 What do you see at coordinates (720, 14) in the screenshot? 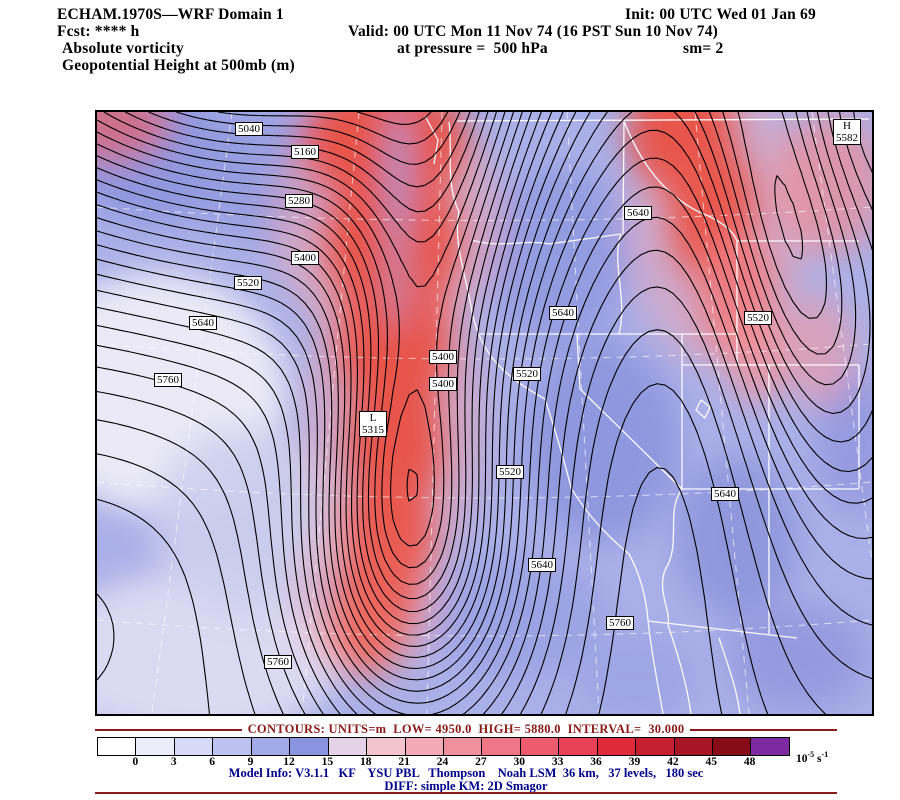
I see `init-time: Init: 00 UTC Wed 01 Jan 69` at bounding box center [720, 14].